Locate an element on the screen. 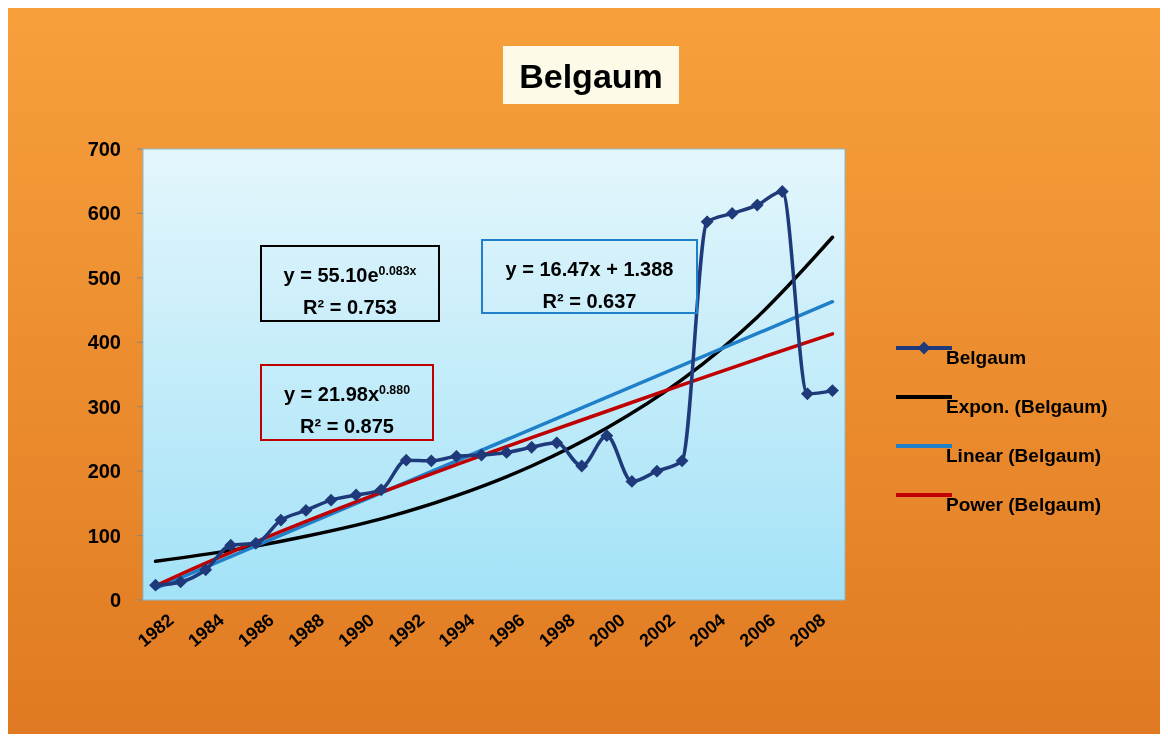 The image size is (1168, 742). legend-label: Expon. (Belgaum) is located at coordinates (1027, 406).